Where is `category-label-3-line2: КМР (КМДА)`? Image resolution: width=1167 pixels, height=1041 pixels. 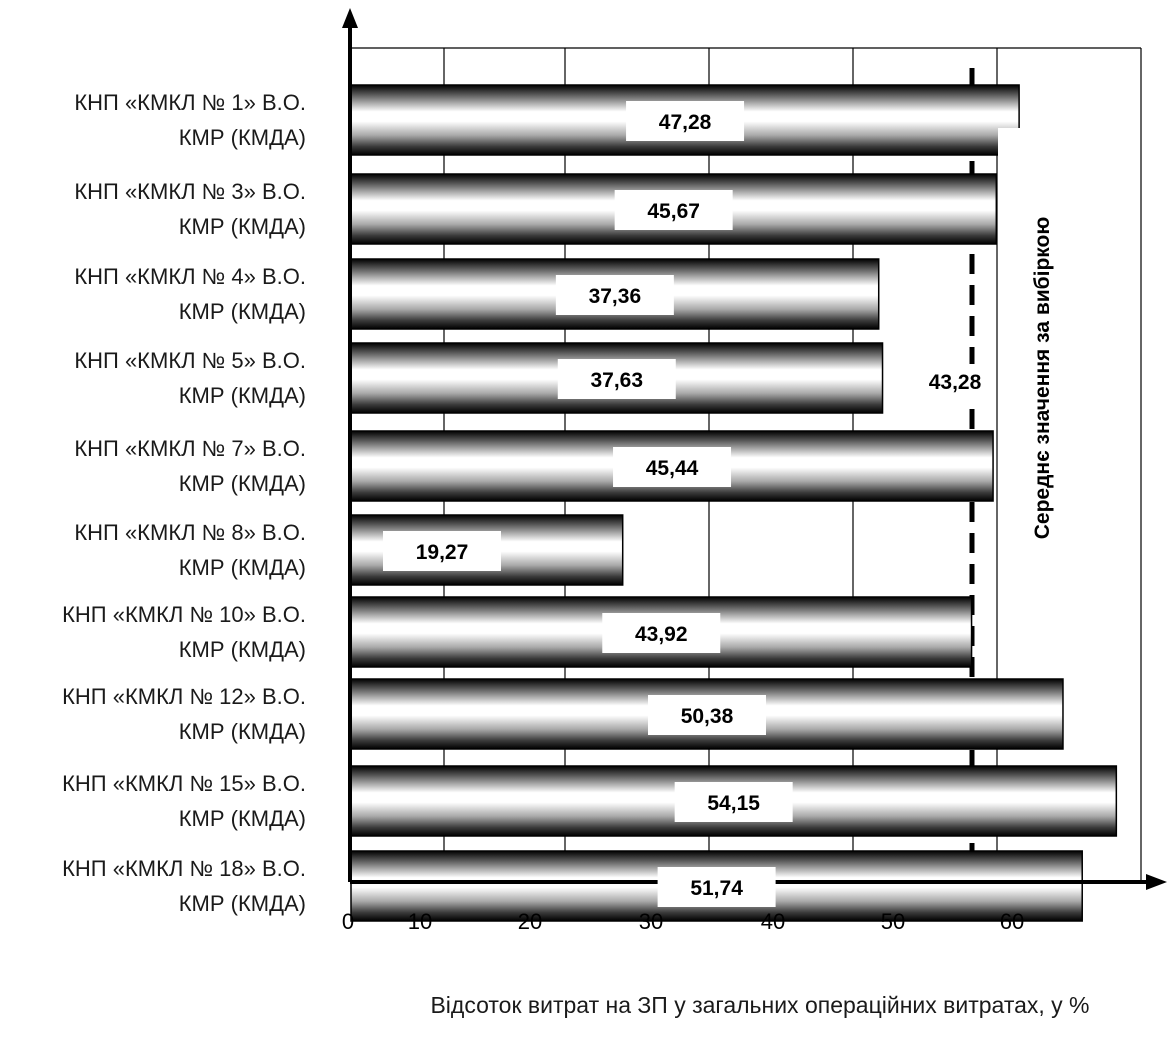 category-label-3-line2: КМР (КМДА) is located at coordinates (242, 311).